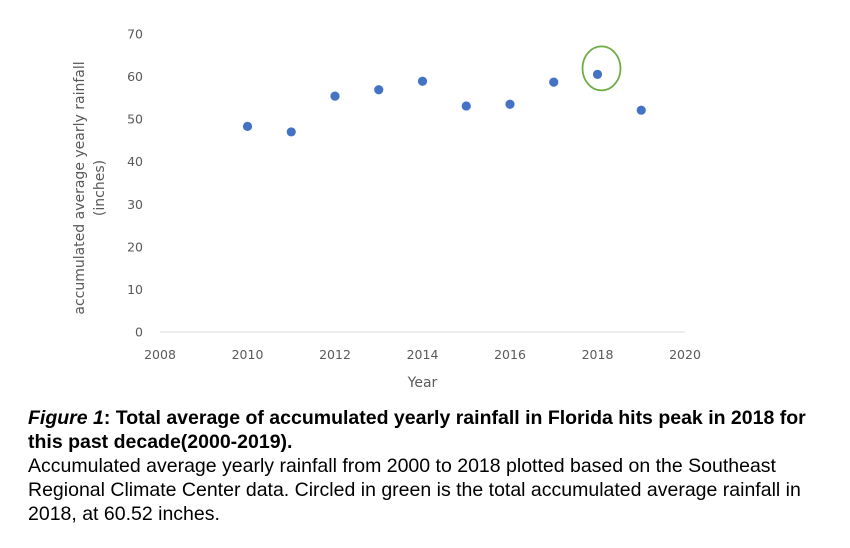 The width and height of the screenshot is (850, 548). Describe the element at coordinates (135, 204) in the screenshot. I see `y-tick-label: 30` at that location.